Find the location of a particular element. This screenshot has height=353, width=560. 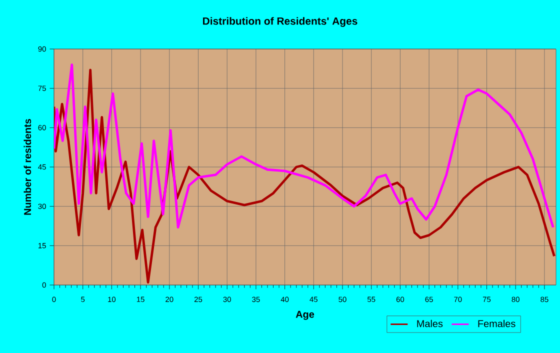

legend-label: Males is located at coordinates (430, 324).